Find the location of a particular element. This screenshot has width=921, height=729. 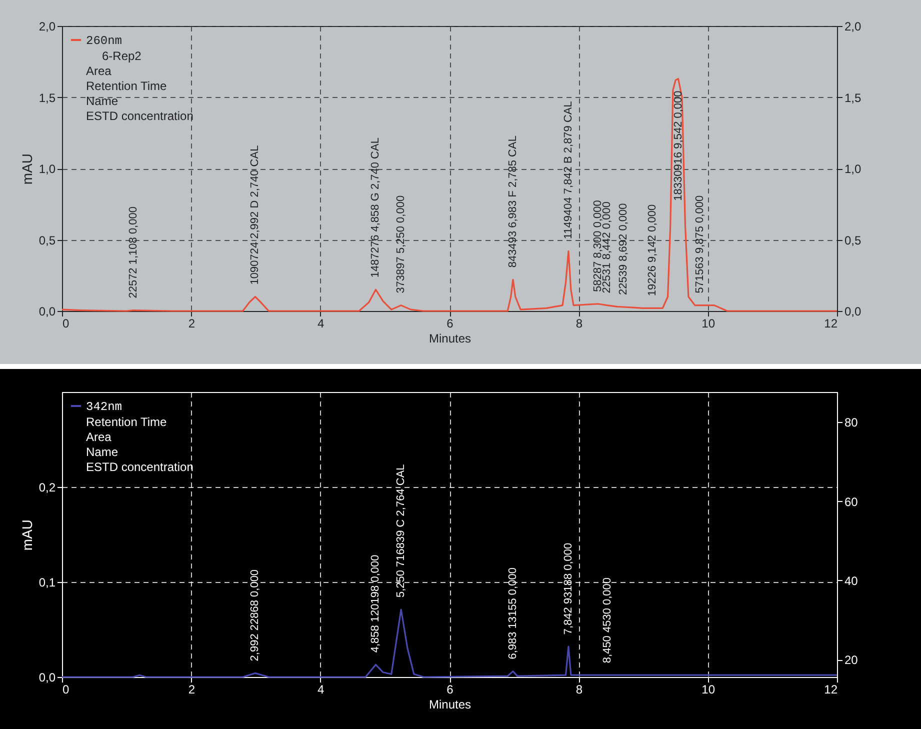

annotation: 6,983 13155 0,000 is located at coordinates (512, 614).